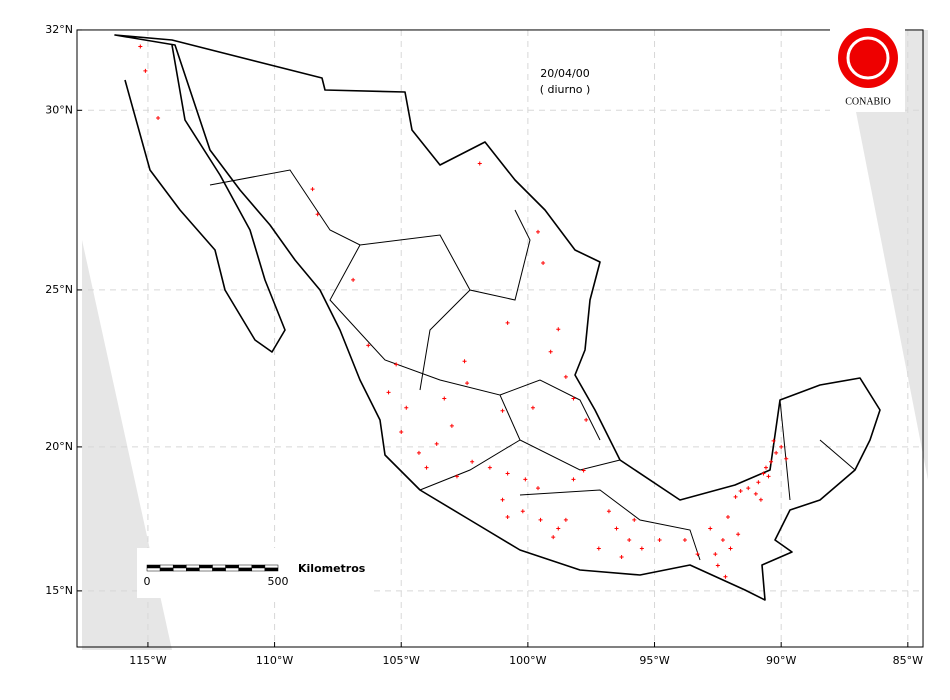 This screenshot has width=950, height=700. I want to click on scale-box, so click(254, 573).